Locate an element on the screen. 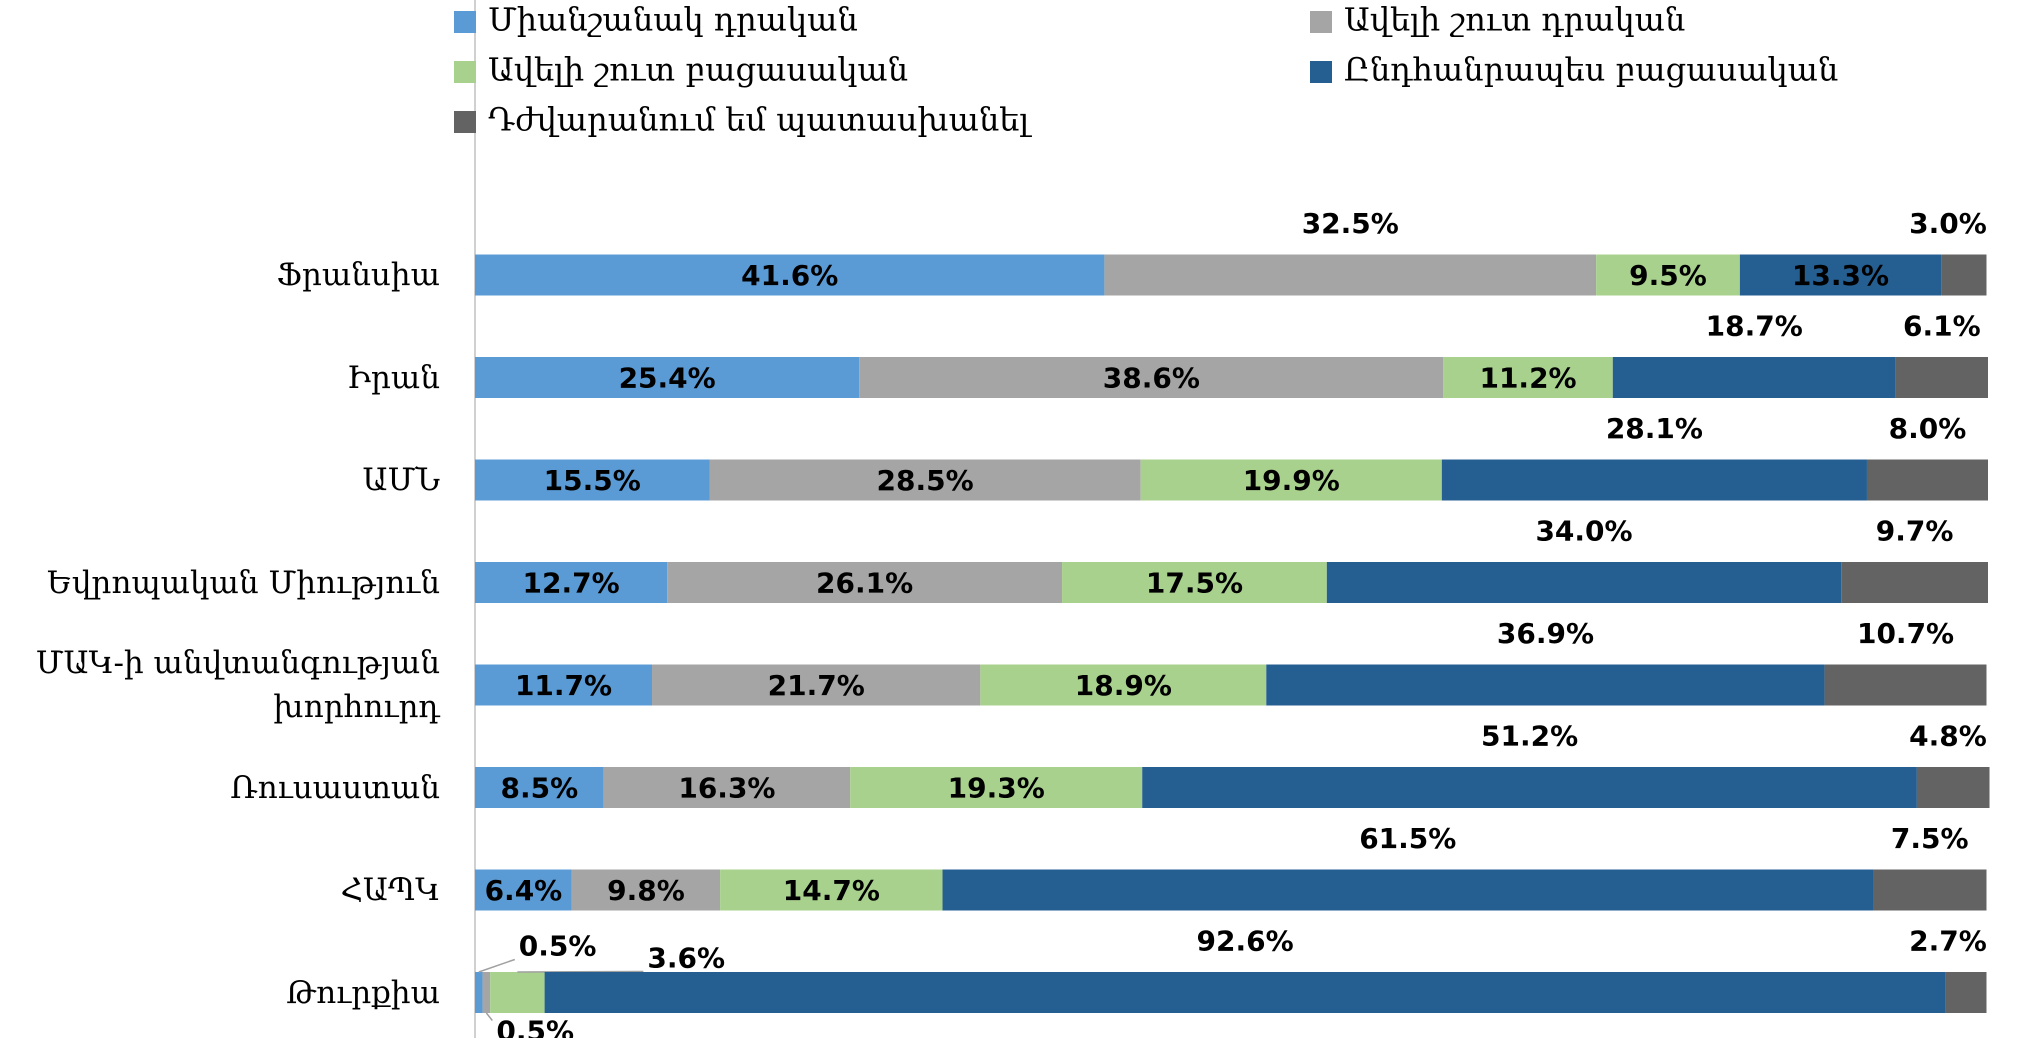  data-label: 9.5% is located at coordinates (1668, 275).